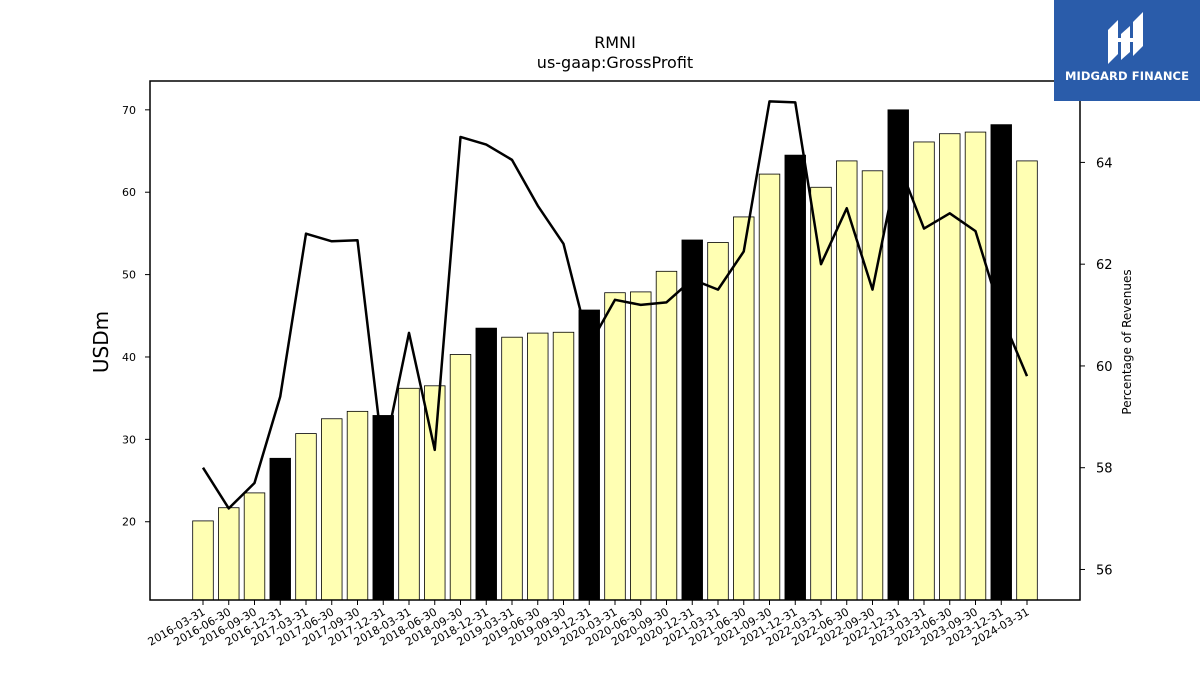 Image resolution: width=1200 pixels, height=675 pixels. Describe the element at coordinates (136, 316) in the screenshot. I see `y-axis-left: 20 30 40 50 60 70` at that location.